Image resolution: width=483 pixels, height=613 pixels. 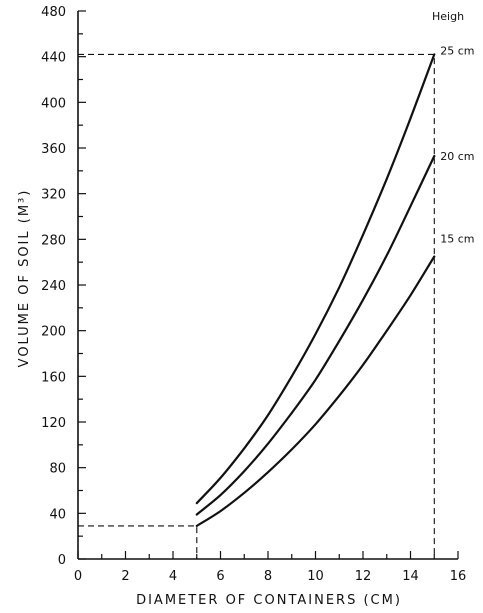 What do you see at coordinates (53, 195) in the screenshot?
I see `y-tick-label: 320` at bounding box center [53, 195].